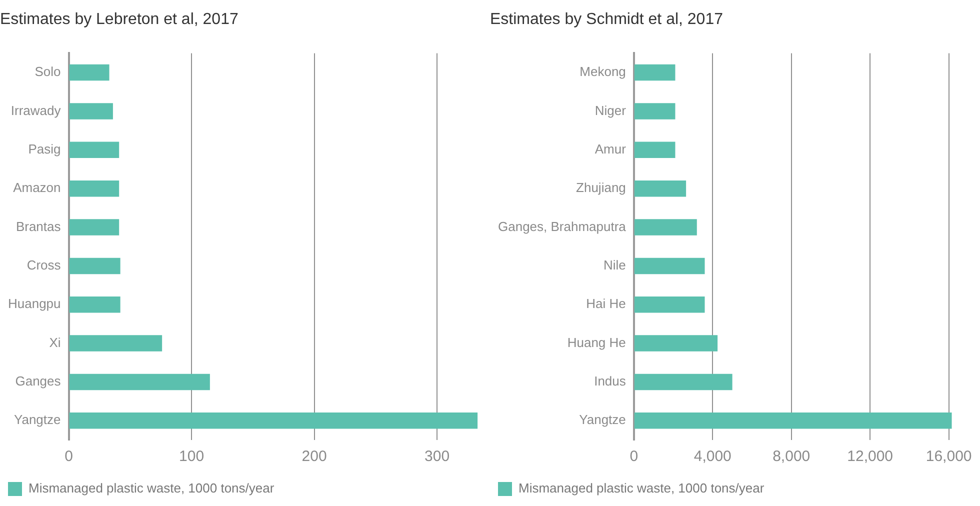 This screenshot has height=506, width=980. I want to click on y-tick-label: Amazon, so click(37, 188).